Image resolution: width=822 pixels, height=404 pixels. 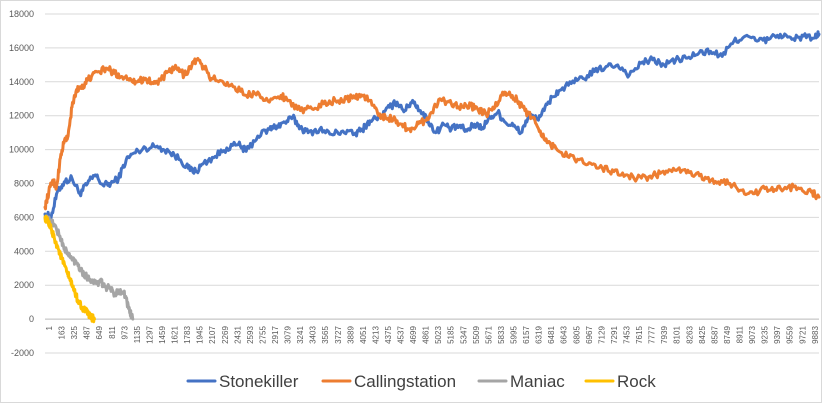 I want to click on x-tick-label: 1135, so click(x=137, y=335).